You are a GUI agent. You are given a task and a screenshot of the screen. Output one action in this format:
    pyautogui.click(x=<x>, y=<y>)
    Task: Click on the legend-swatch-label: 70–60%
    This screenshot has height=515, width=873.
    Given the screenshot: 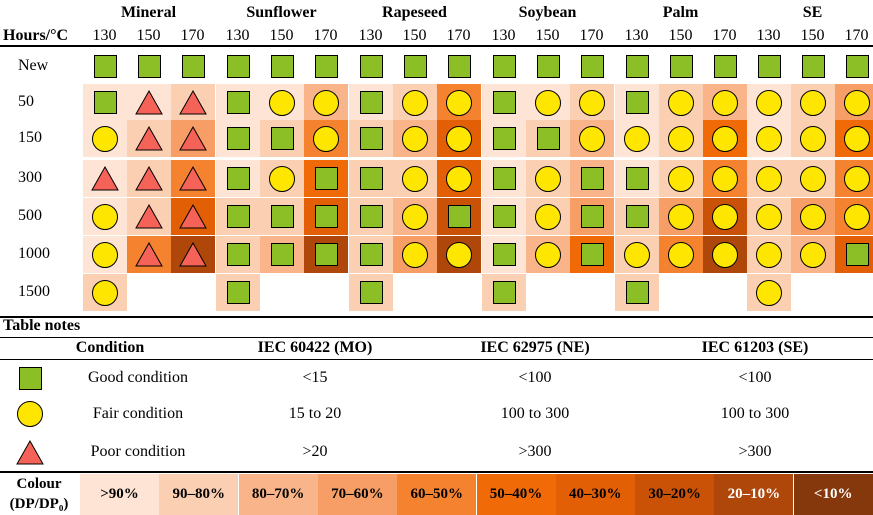 What is the action you would take?
    pyautogui.click(x=357, y=494)
    